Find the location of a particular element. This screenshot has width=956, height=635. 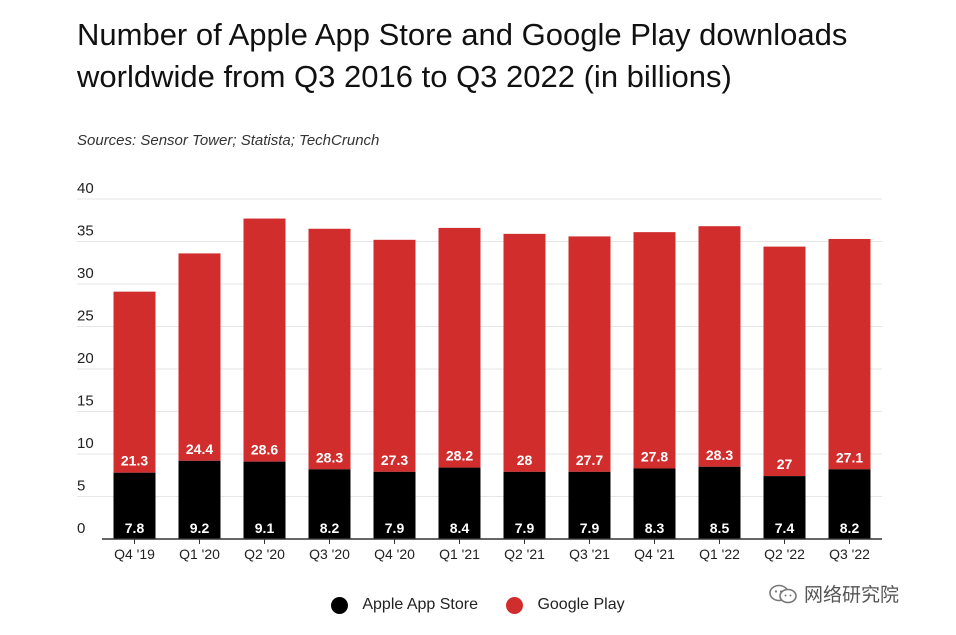

wechat-icon is located at coordinates (783, 593).